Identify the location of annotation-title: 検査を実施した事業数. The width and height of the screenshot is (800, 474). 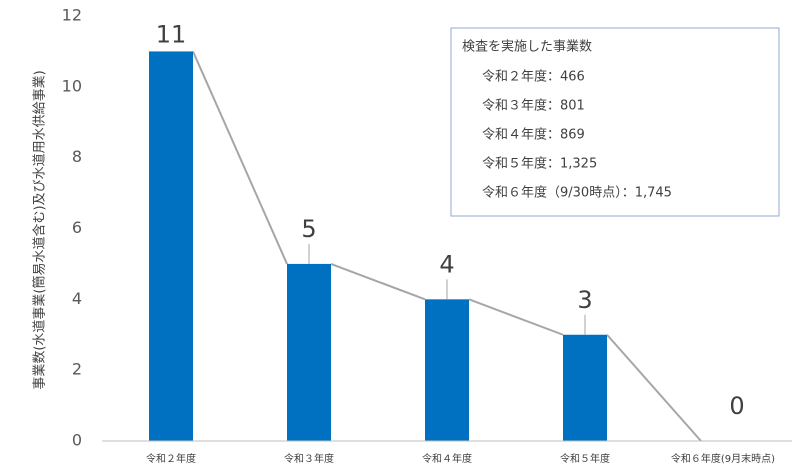
(527, 47).